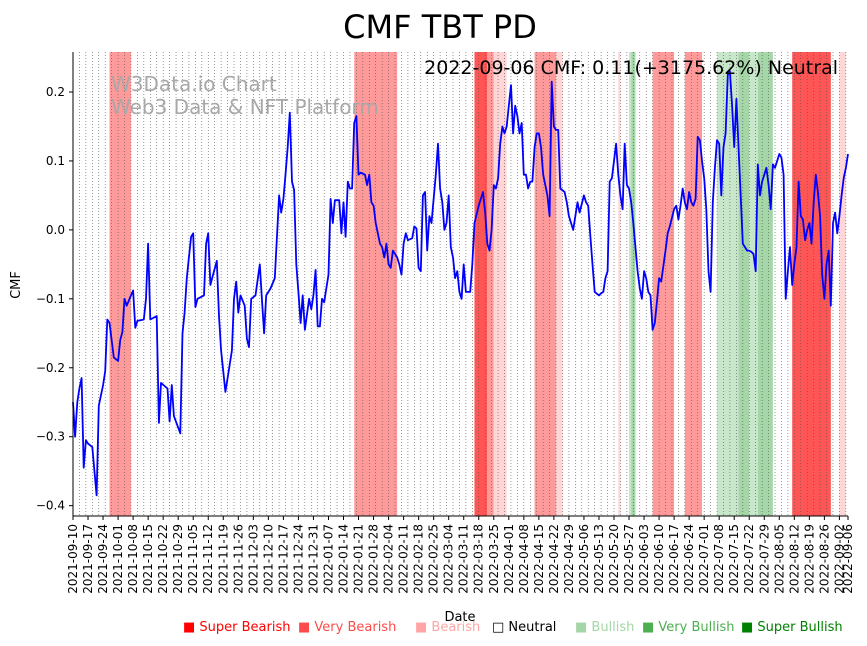 Image resolution: width=867 pixels, height=646 pixels. I want to click on latest-value-annotation: 2022-09-06 CMF: 0.11(+3175.62%) Neutral, so click(631, 68).